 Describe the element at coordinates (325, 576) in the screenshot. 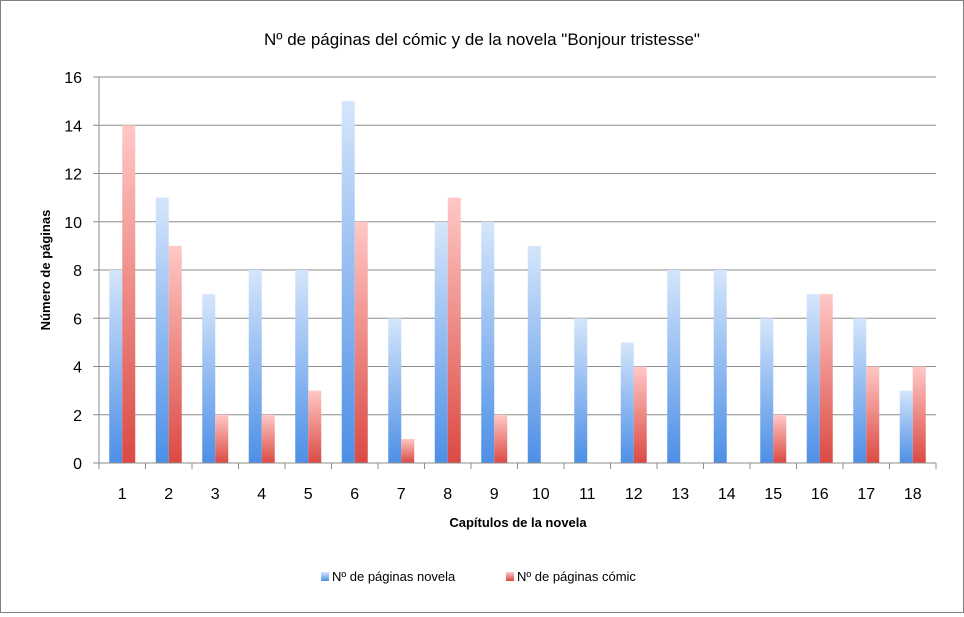

I see `legend-swatch-novela` at that location.